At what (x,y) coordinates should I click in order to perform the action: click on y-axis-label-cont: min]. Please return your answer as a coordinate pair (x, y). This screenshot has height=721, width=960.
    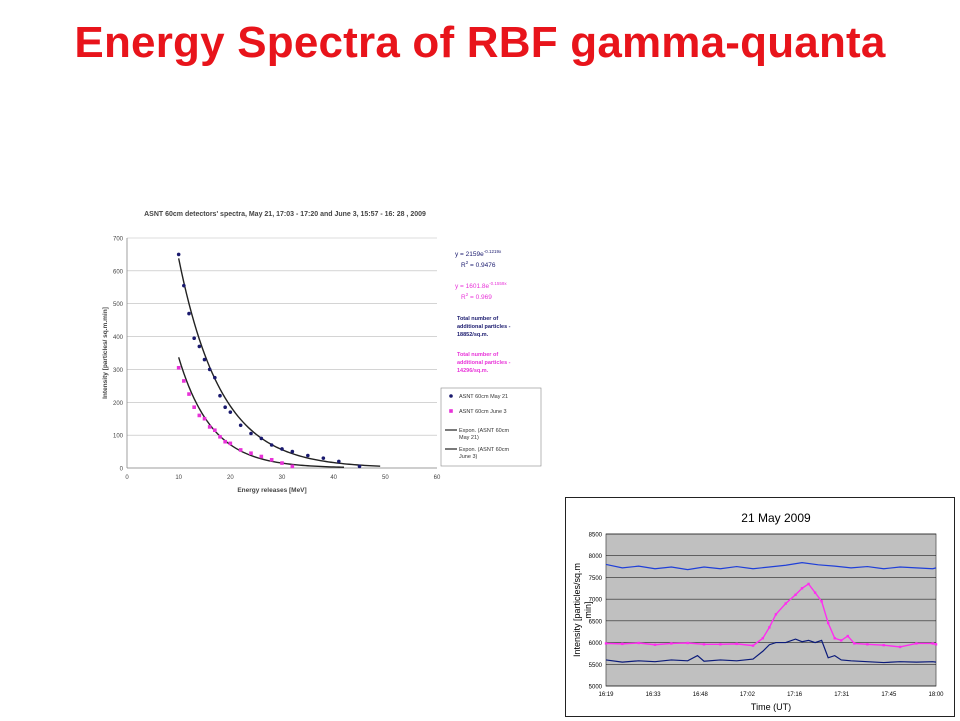
    Looking at the image, I should click on (588, 609).